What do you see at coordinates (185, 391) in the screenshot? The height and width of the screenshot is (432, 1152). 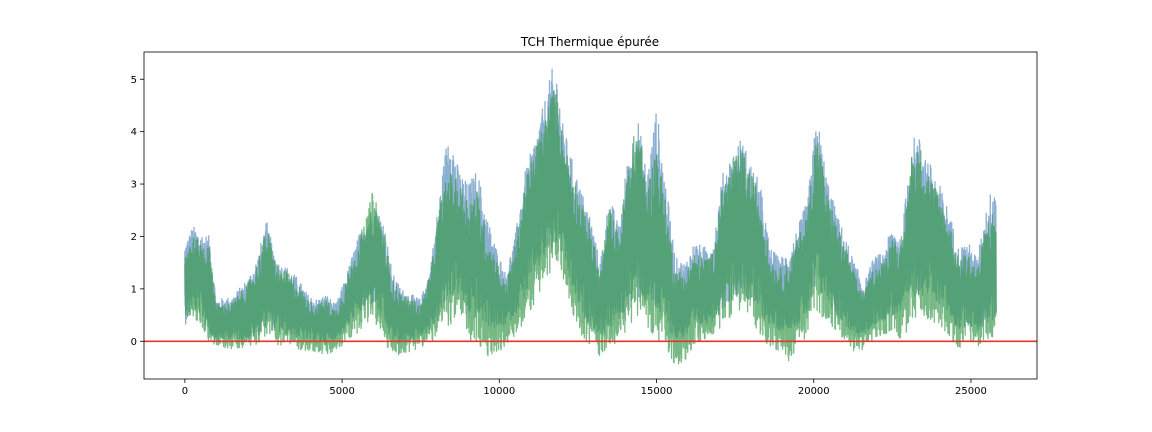 I see `x-tick-label: 0` at bounding box center [185, 391].